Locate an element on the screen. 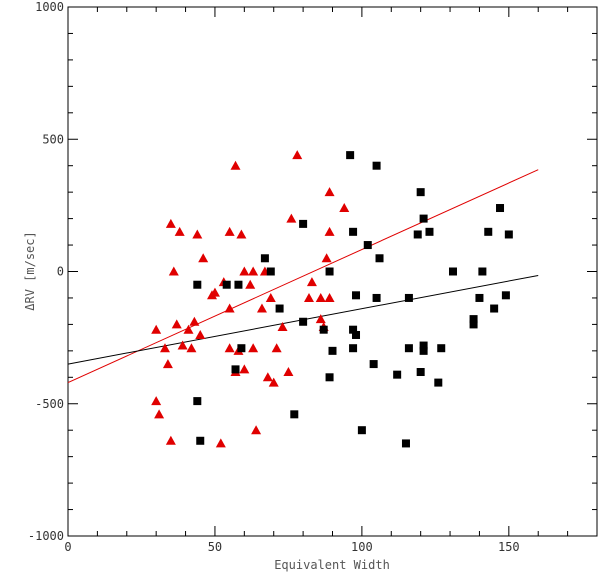 This screenshot has width=600, height=573. x-tick-label: 50 is located at coordinates (215, 547).